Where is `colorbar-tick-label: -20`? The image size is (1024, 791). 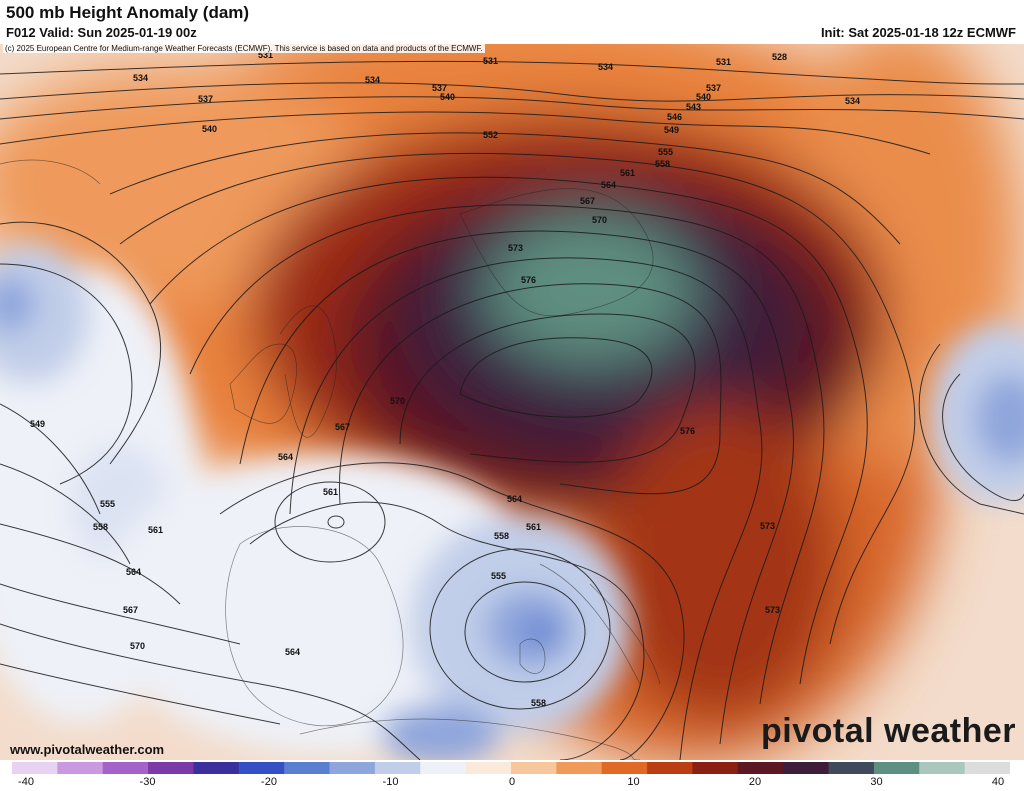
colorbar-tick-label: -20 is located at coordinates (269, 782).